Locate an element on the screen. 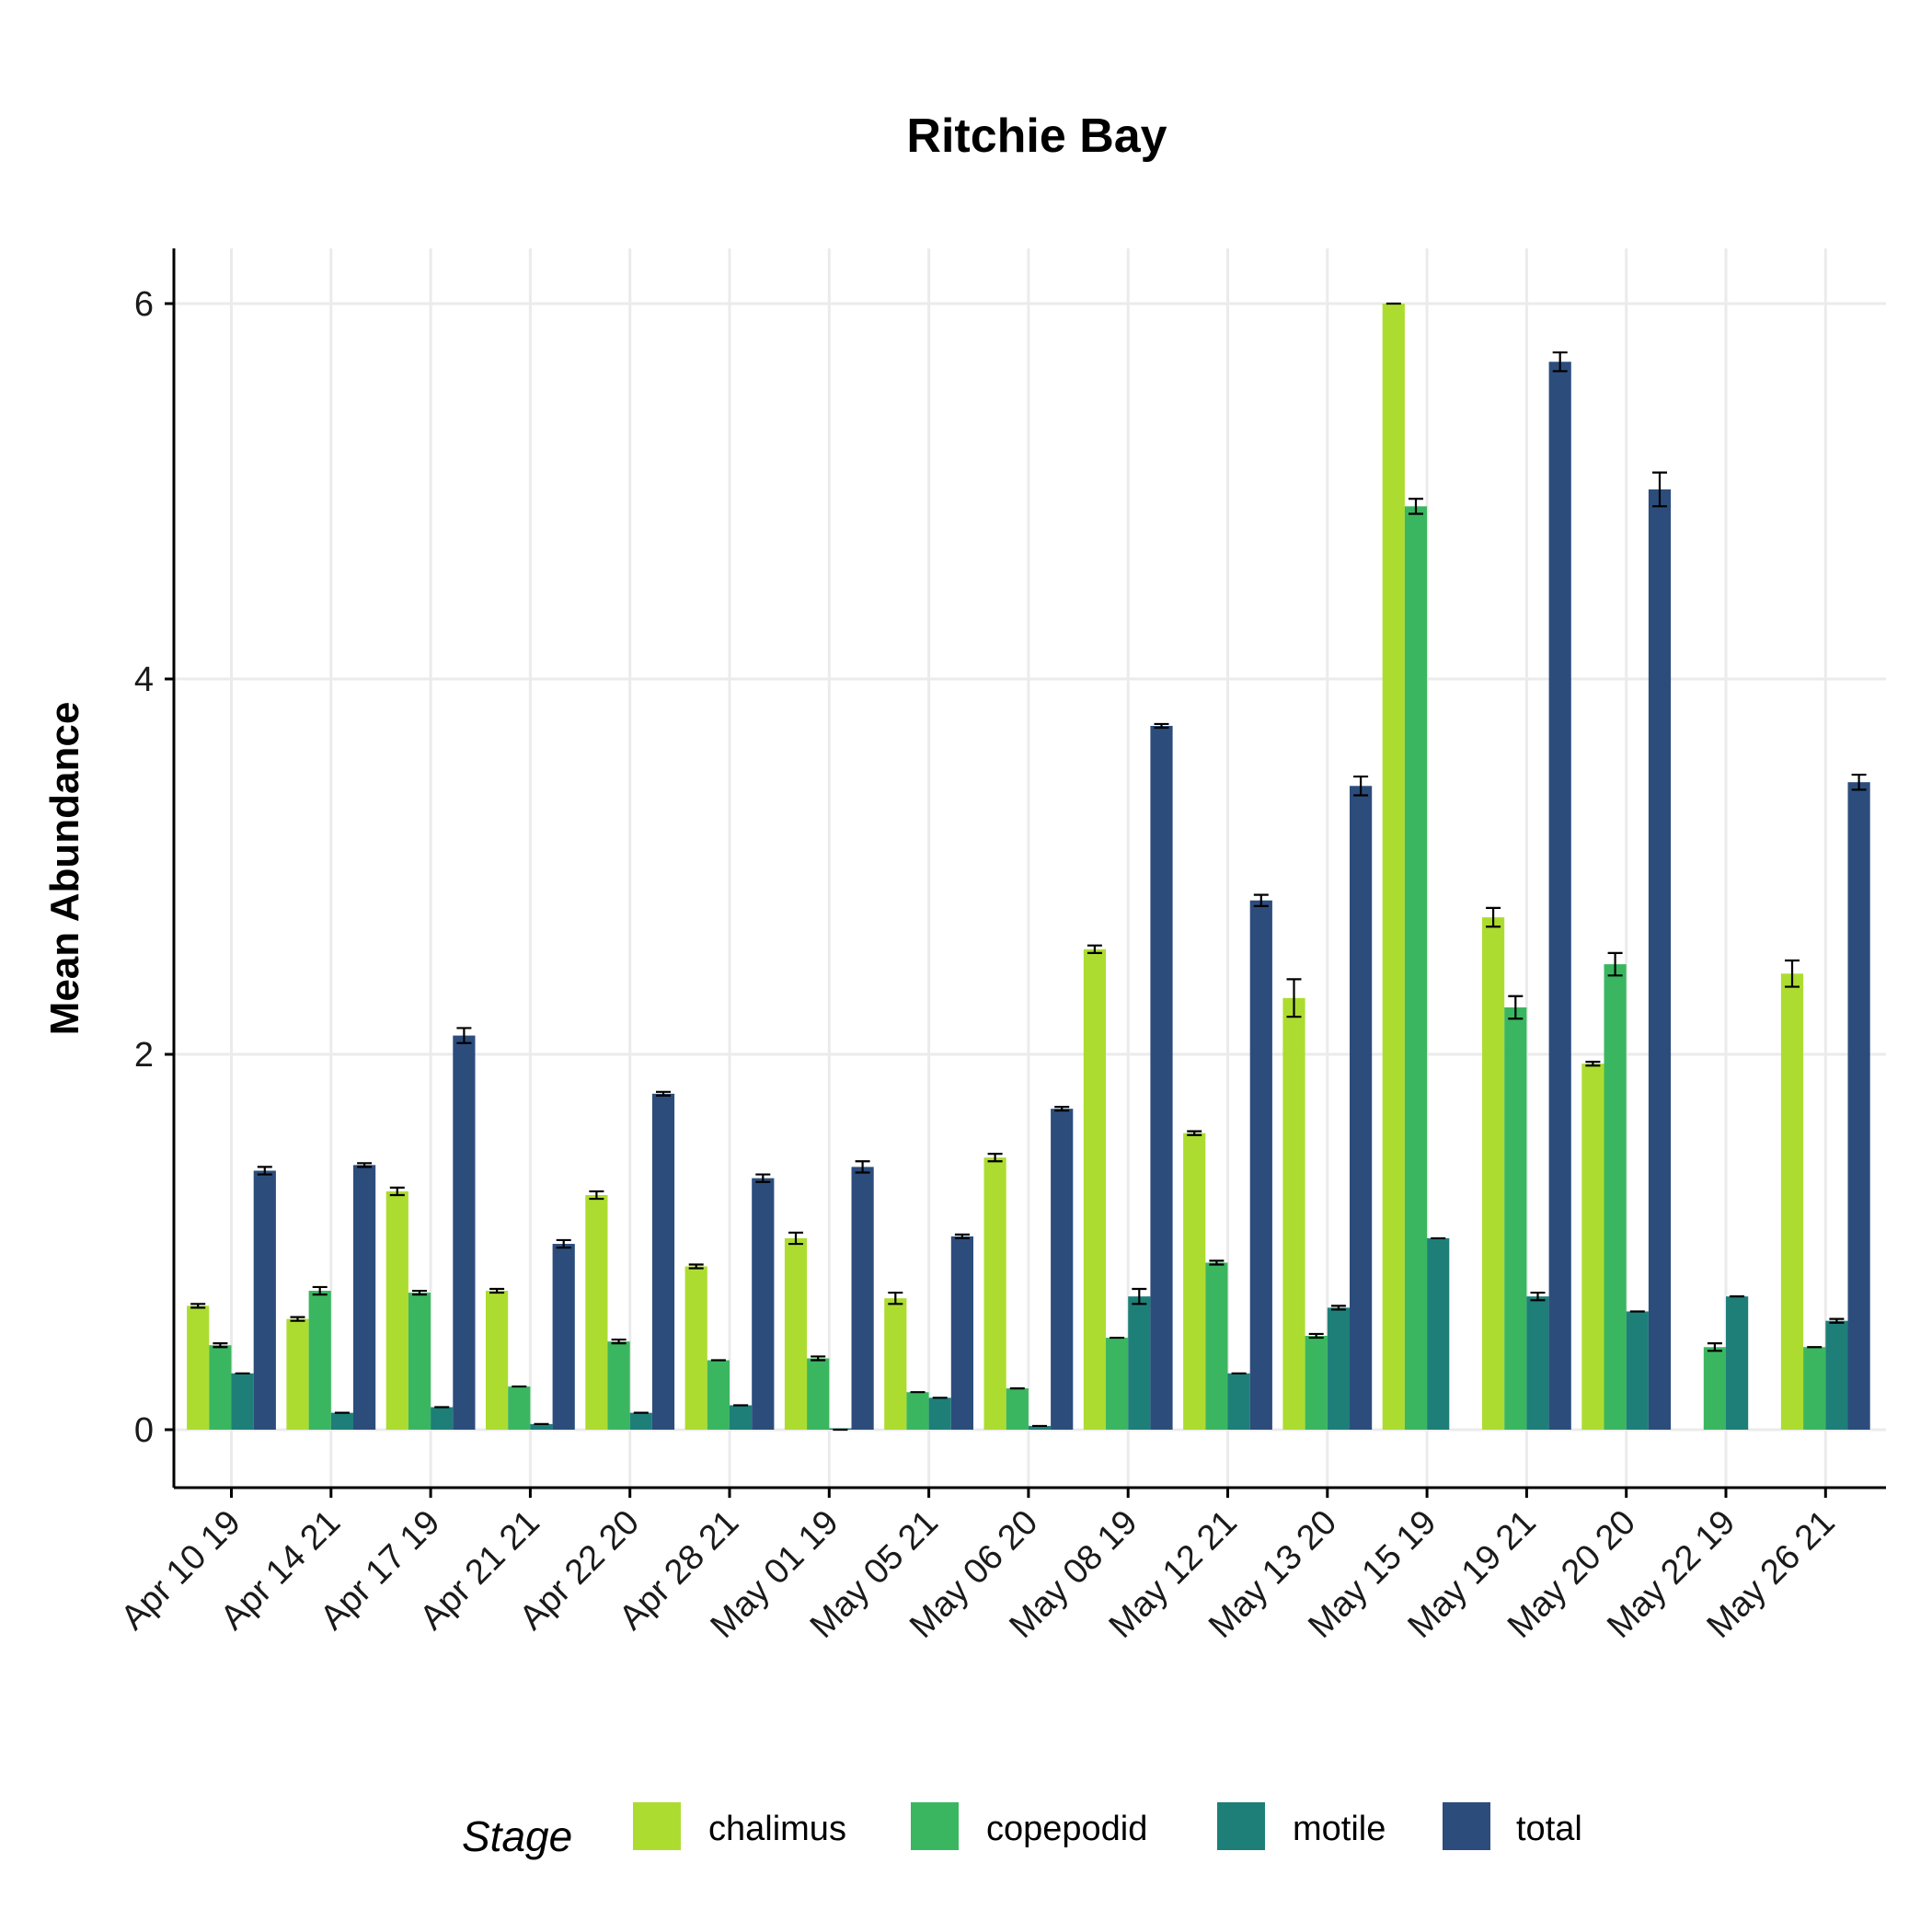  legend-label-total: total is located at coordinates (1549, 1829).